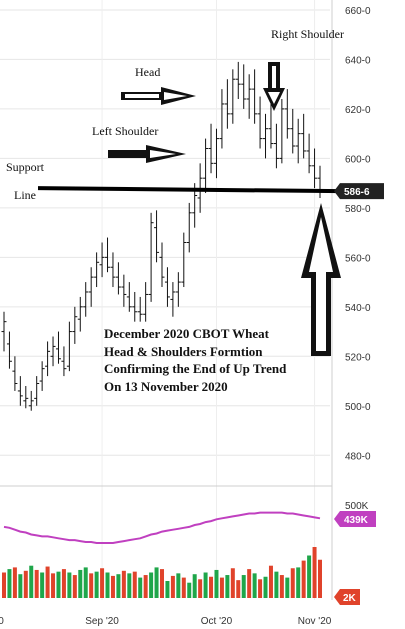 The image size is (405, 629). I want to click on open-interest-line, so click(162, 527).